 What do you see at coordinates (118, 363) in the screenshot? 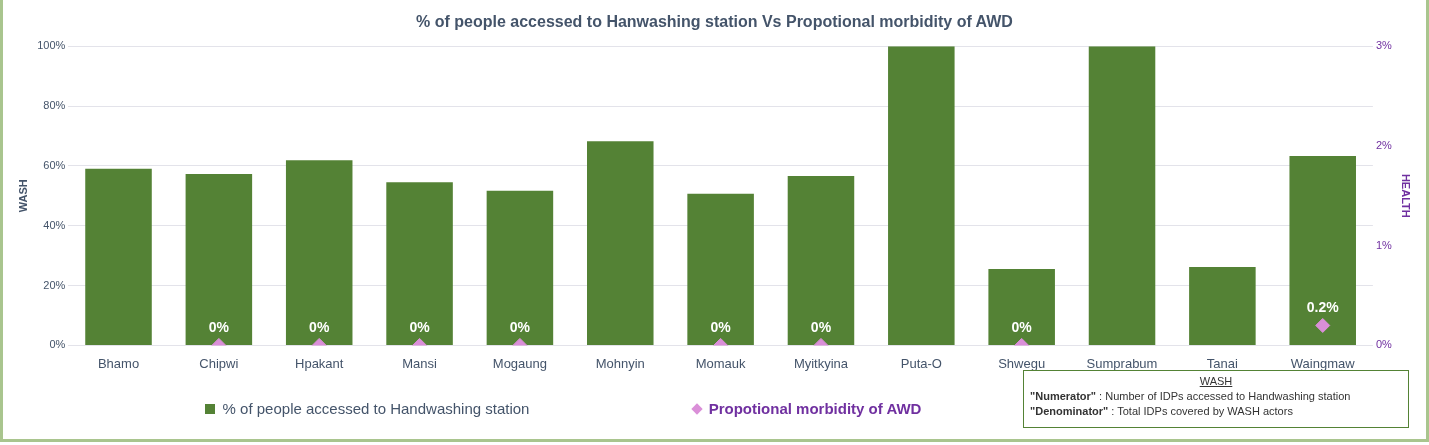
I see `x-tick-label: Bhamo` at bounding box center [118, 363].